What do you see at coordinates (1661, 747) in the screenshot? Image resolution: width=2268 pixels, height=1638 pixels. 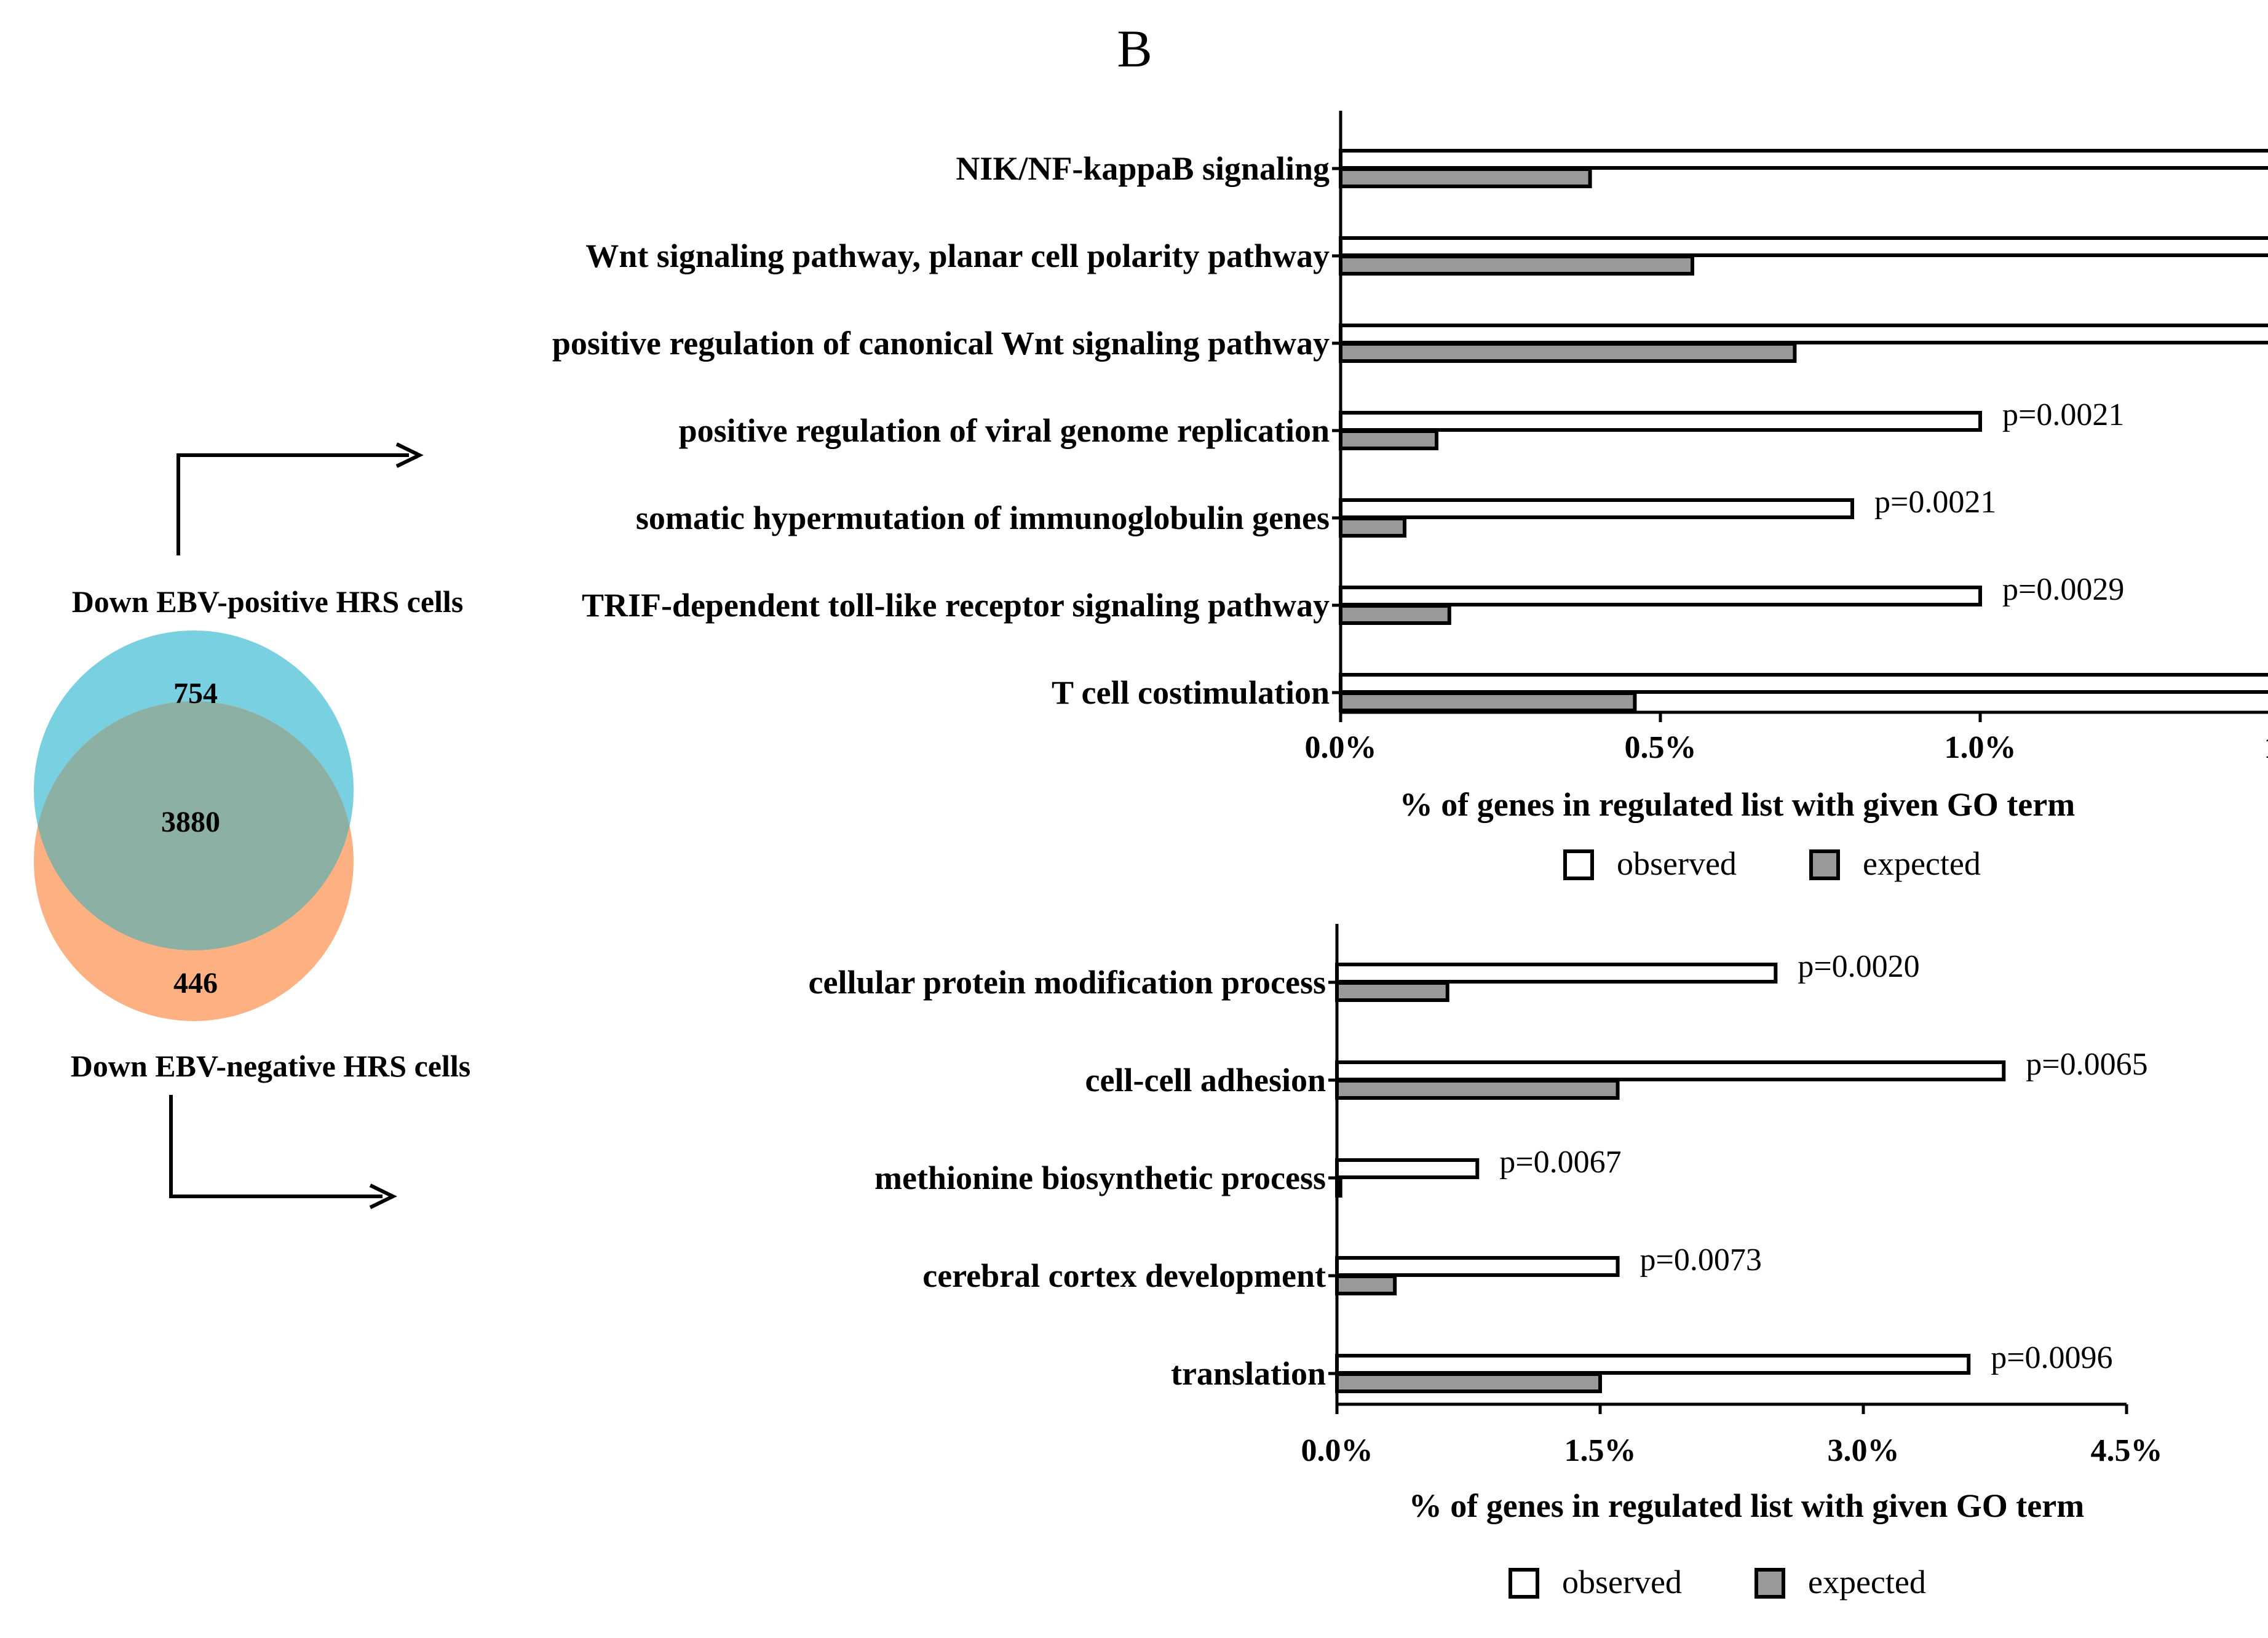 I see `x-tick-label: 0.5%` at bounding box center [1661, 747].